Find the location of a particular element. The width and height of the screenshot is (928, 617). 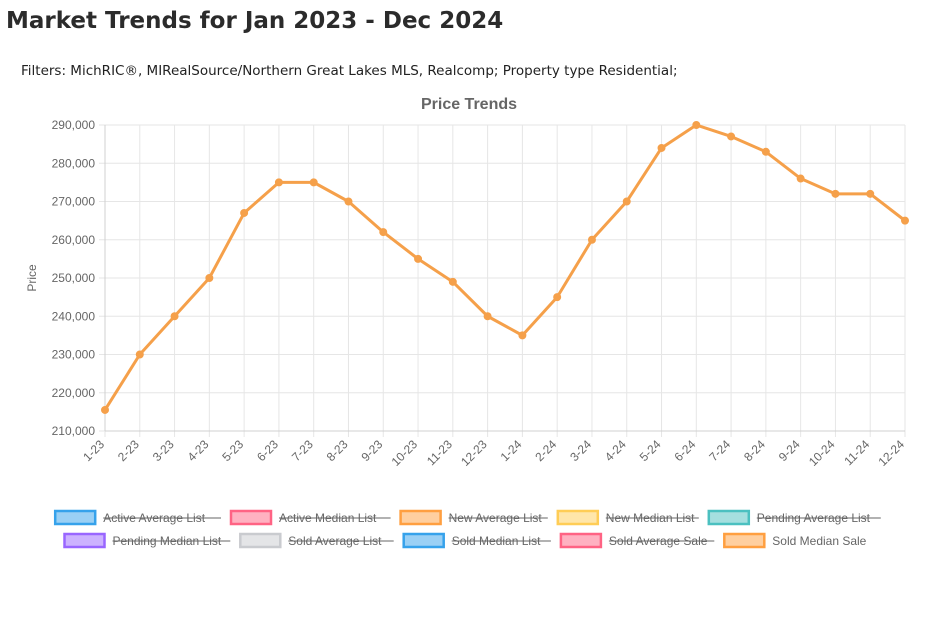

legend-item: Sold Median List is located at coordinates (476, 540).